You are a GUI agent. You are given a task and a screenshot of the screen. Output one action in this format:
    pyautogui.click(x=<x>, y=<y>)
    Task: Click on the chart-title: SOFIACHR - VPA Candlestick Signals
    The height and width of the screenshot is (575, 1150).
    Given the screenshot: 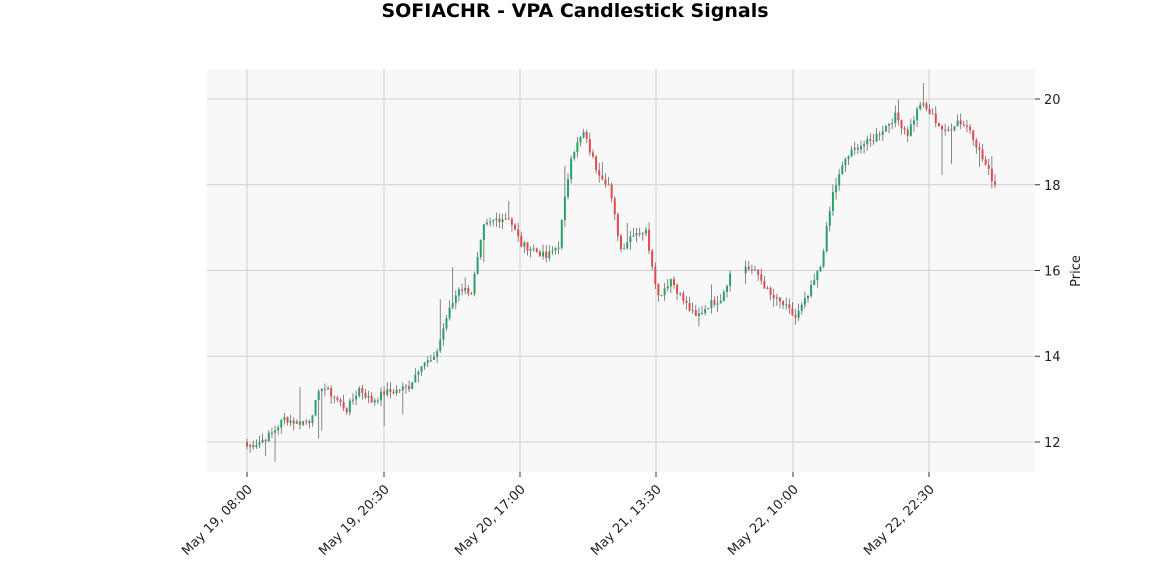 What is the action you would take?
    pyautogui.click(x=575, y=11)
    